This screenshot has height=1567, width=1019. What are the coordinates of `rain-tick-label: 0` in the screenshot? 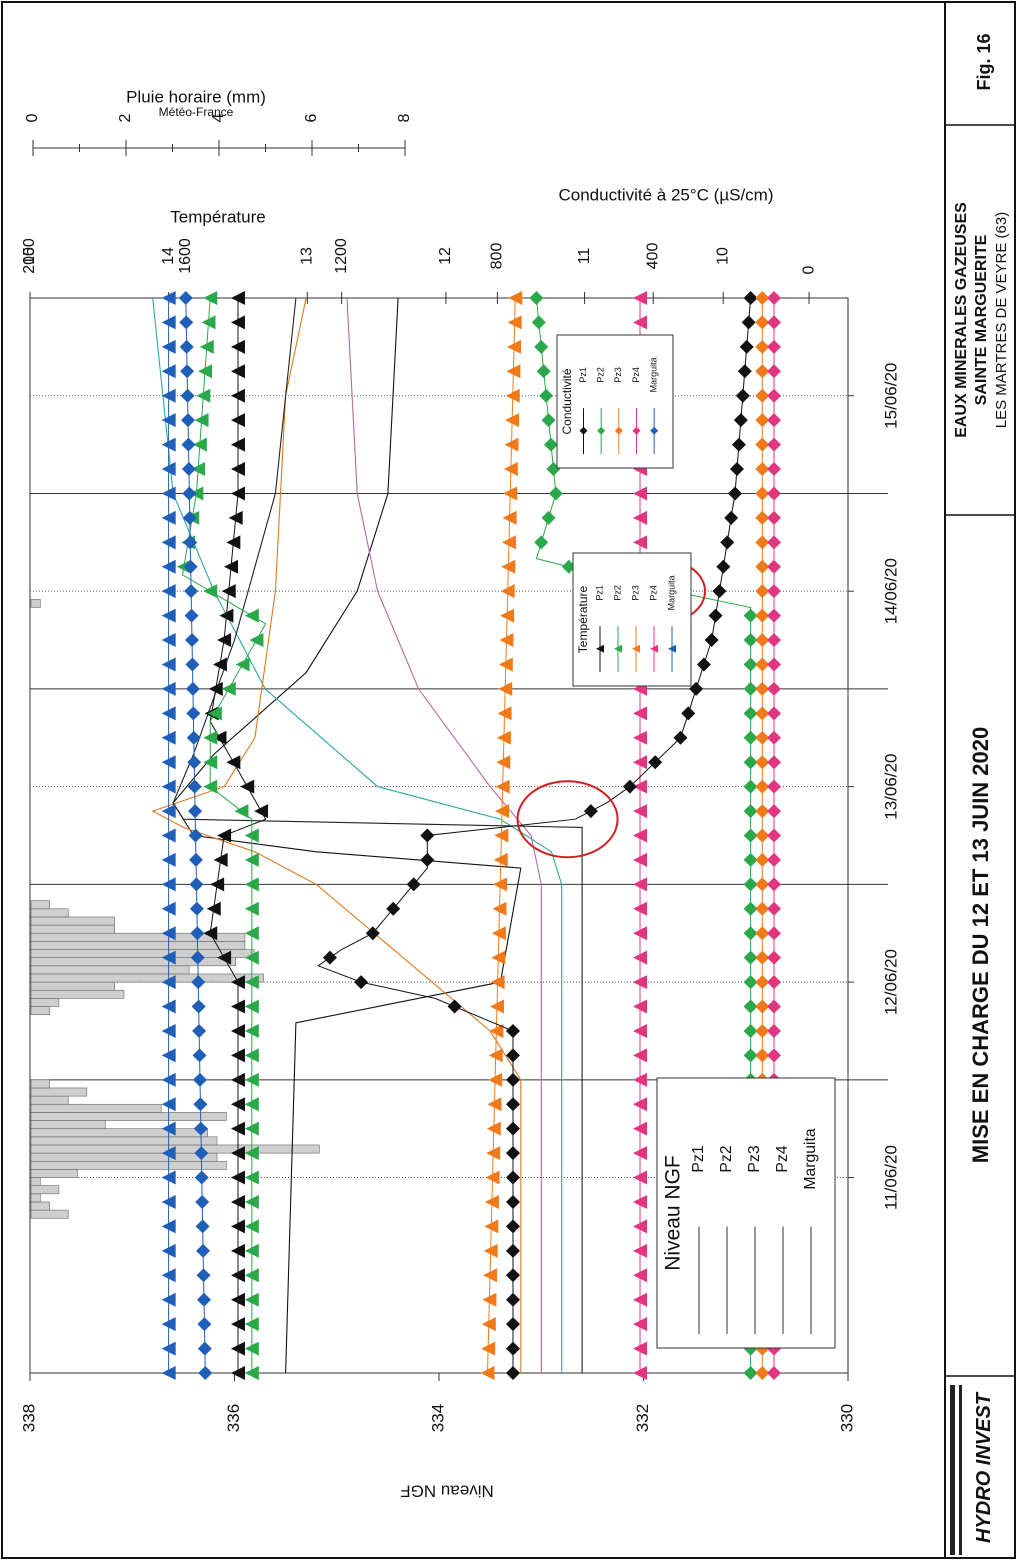 It's located at (32, 117).